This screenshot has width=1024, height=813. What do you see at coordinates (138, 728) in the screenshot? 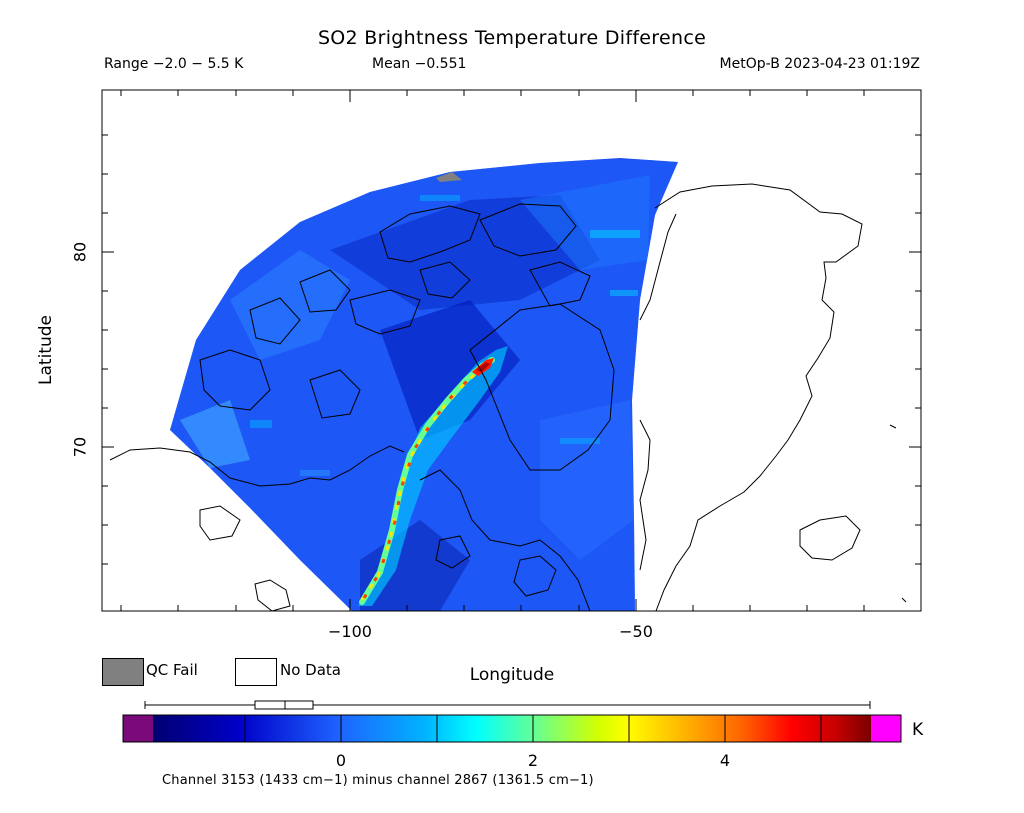
I see `colorbar-under` at bounding box center [138, 728].